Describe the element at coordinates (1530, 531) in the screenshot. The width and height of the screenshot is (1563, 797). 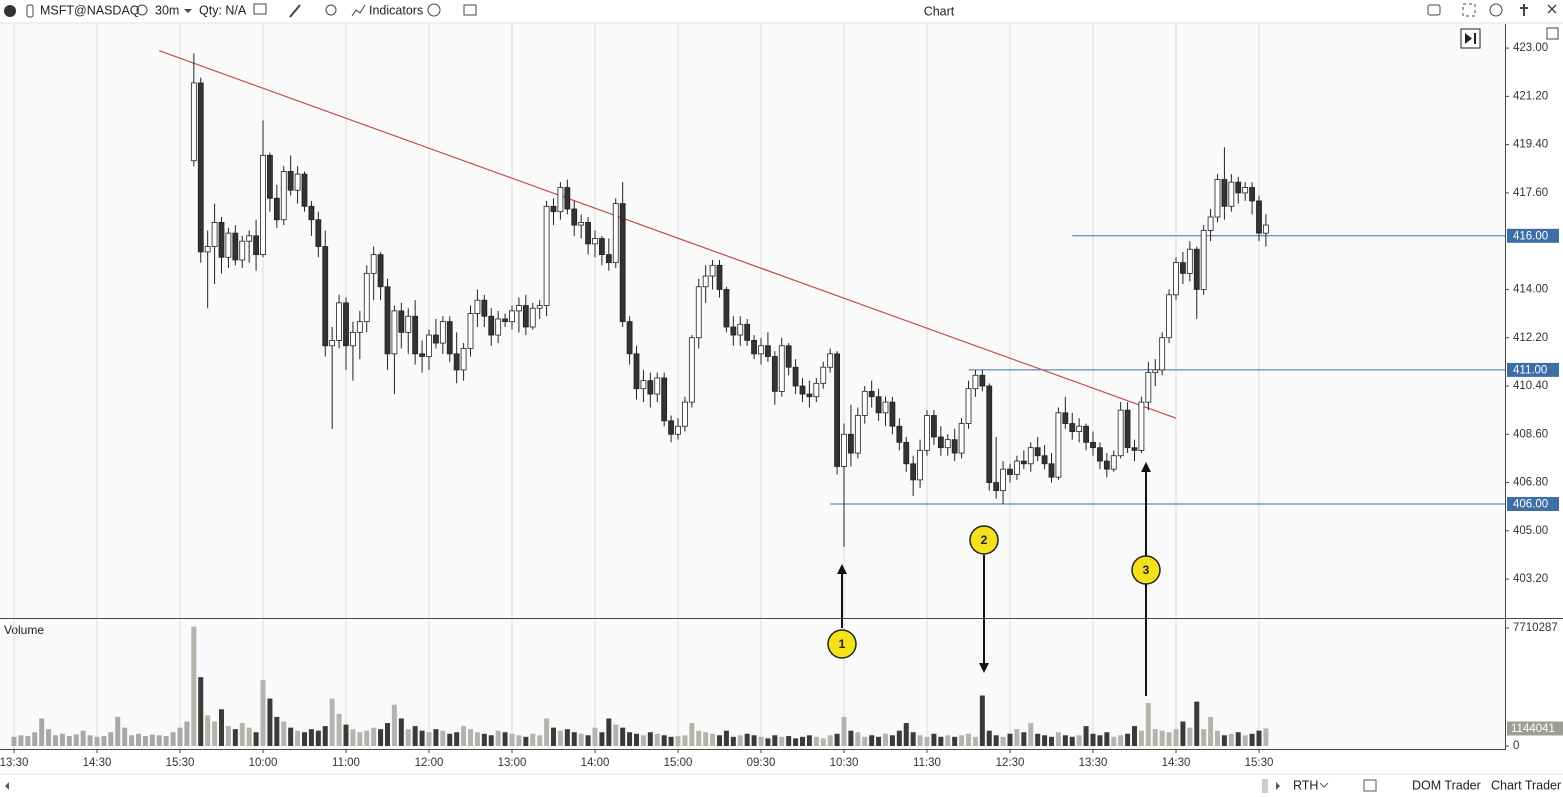
I see `y-tick-label: 405.00` at that location.